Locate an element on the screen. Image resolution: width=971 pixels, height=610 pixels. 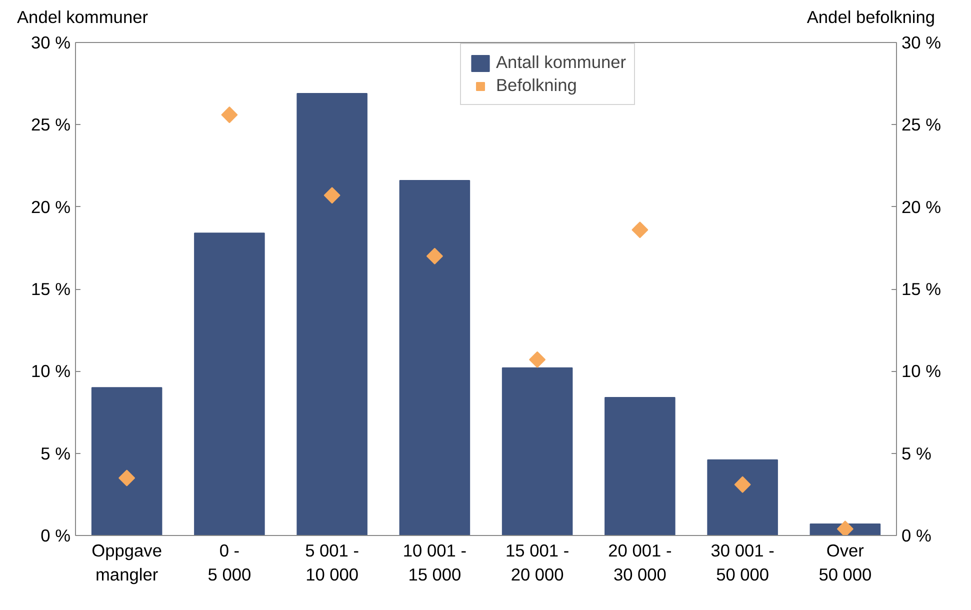
x-tick-label: 30 001 - 50 000 is located at coordinates (742, 562).